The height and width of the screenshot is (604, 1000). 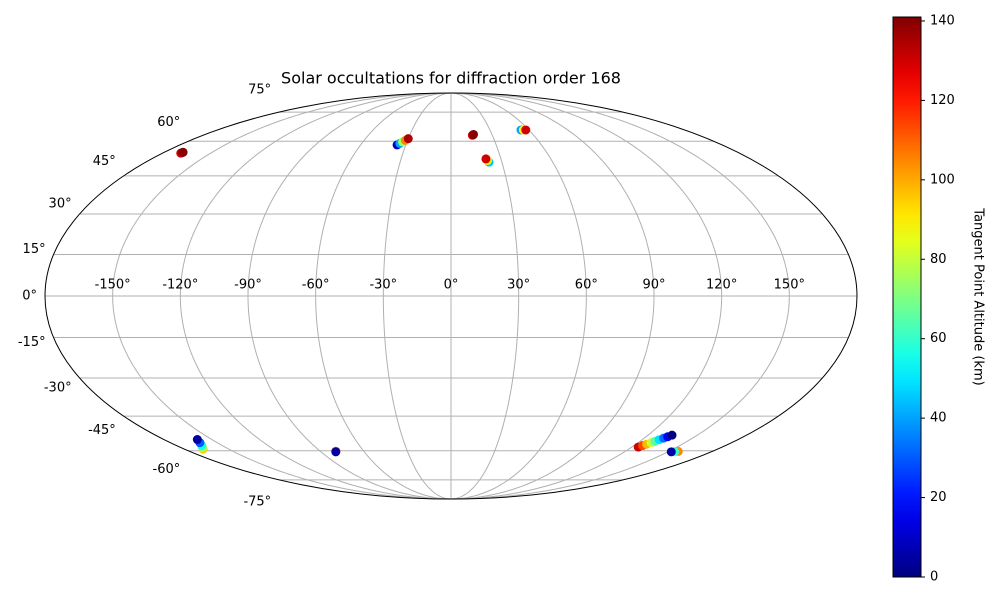 What do you see at coordinates (259, 89) in the screenshot?
I see `y-tick-label: 75°` at bounding box center [259, 89].